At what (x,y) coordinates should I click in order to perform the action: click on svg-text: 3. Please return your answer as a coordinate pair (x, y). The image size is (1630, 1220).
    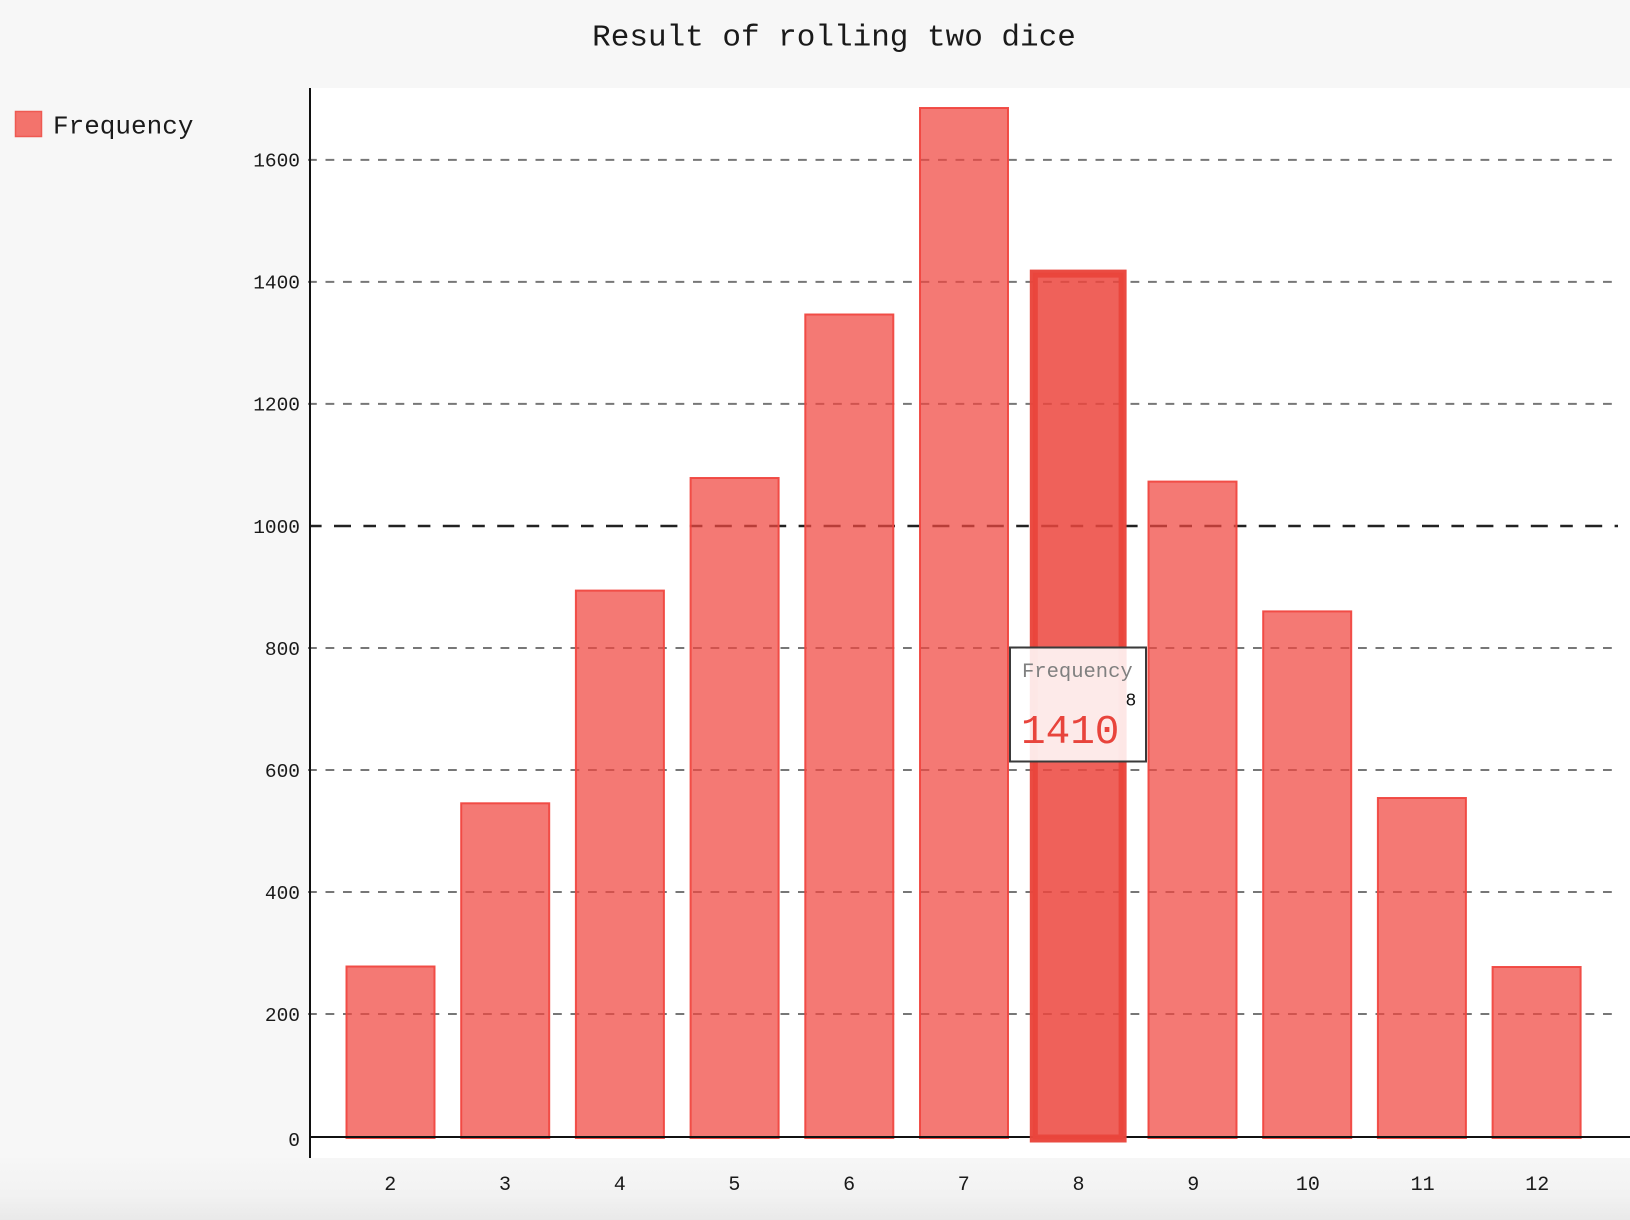
    Looking at the image, I should click on (505, 1185).